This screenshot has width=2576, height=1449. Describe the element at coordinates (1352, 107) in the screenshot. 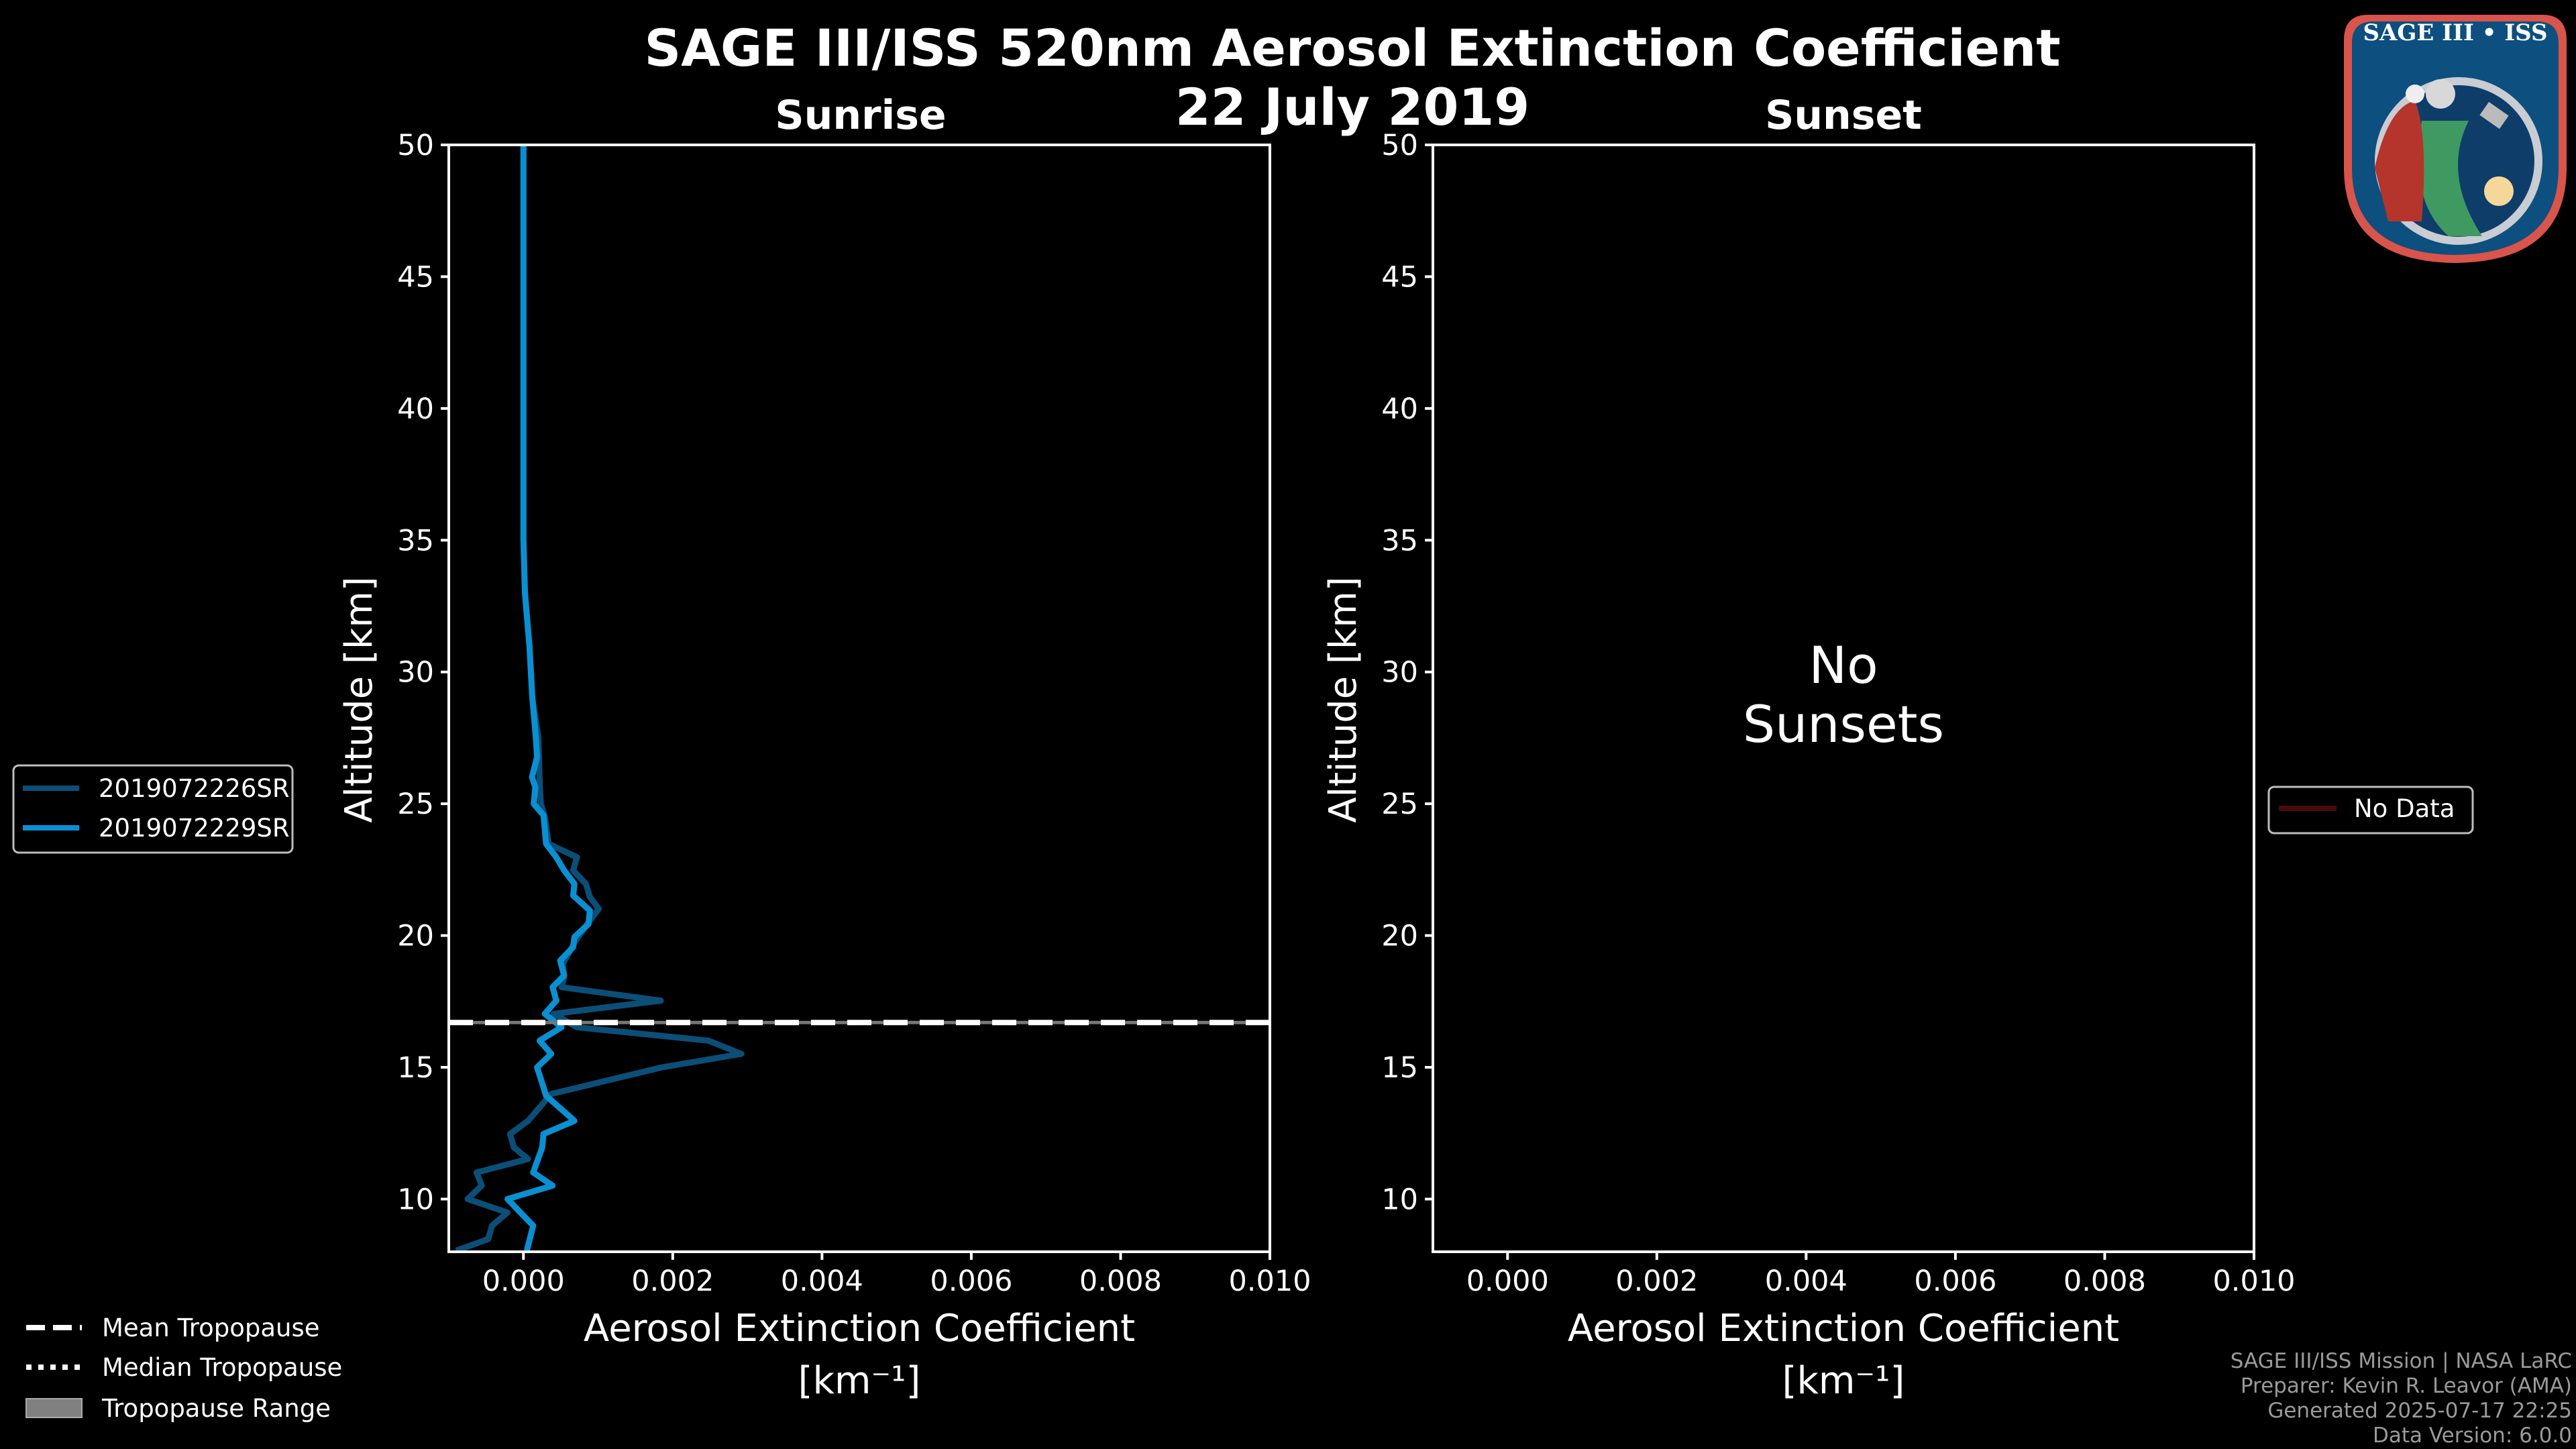

I see `figure-date: 22 July 2019` at that location.